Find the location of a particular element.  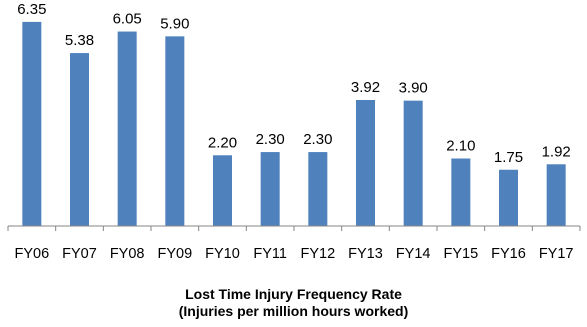

bar-fy06 is located at coordinates (32, 123).